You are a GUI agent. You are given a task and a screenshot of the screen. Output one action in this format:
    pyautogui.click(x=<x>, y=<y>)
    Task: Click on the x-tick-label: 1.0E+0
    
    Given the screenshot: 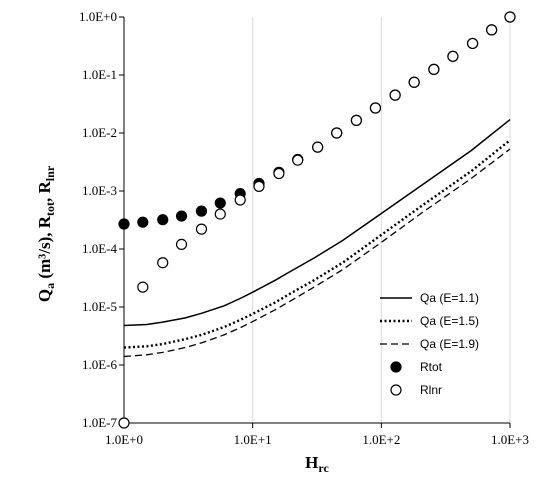 What is the action you would take?
    pyautogui.click(x=124, y=439)
    